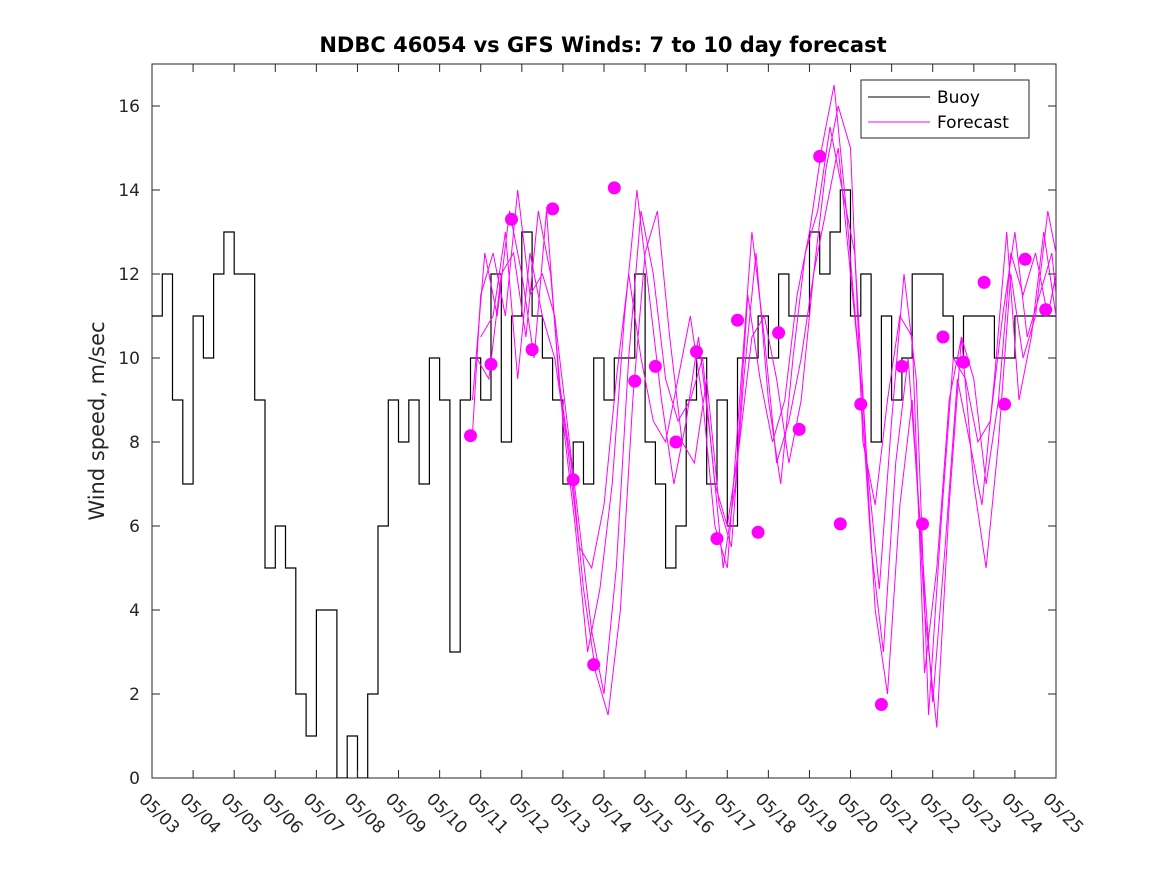 The height and width of the screenshot is (875, 1167). Describe the element at coordinates (134, 443) in the screenshot. I see `y-tick-label: 8` at that location.